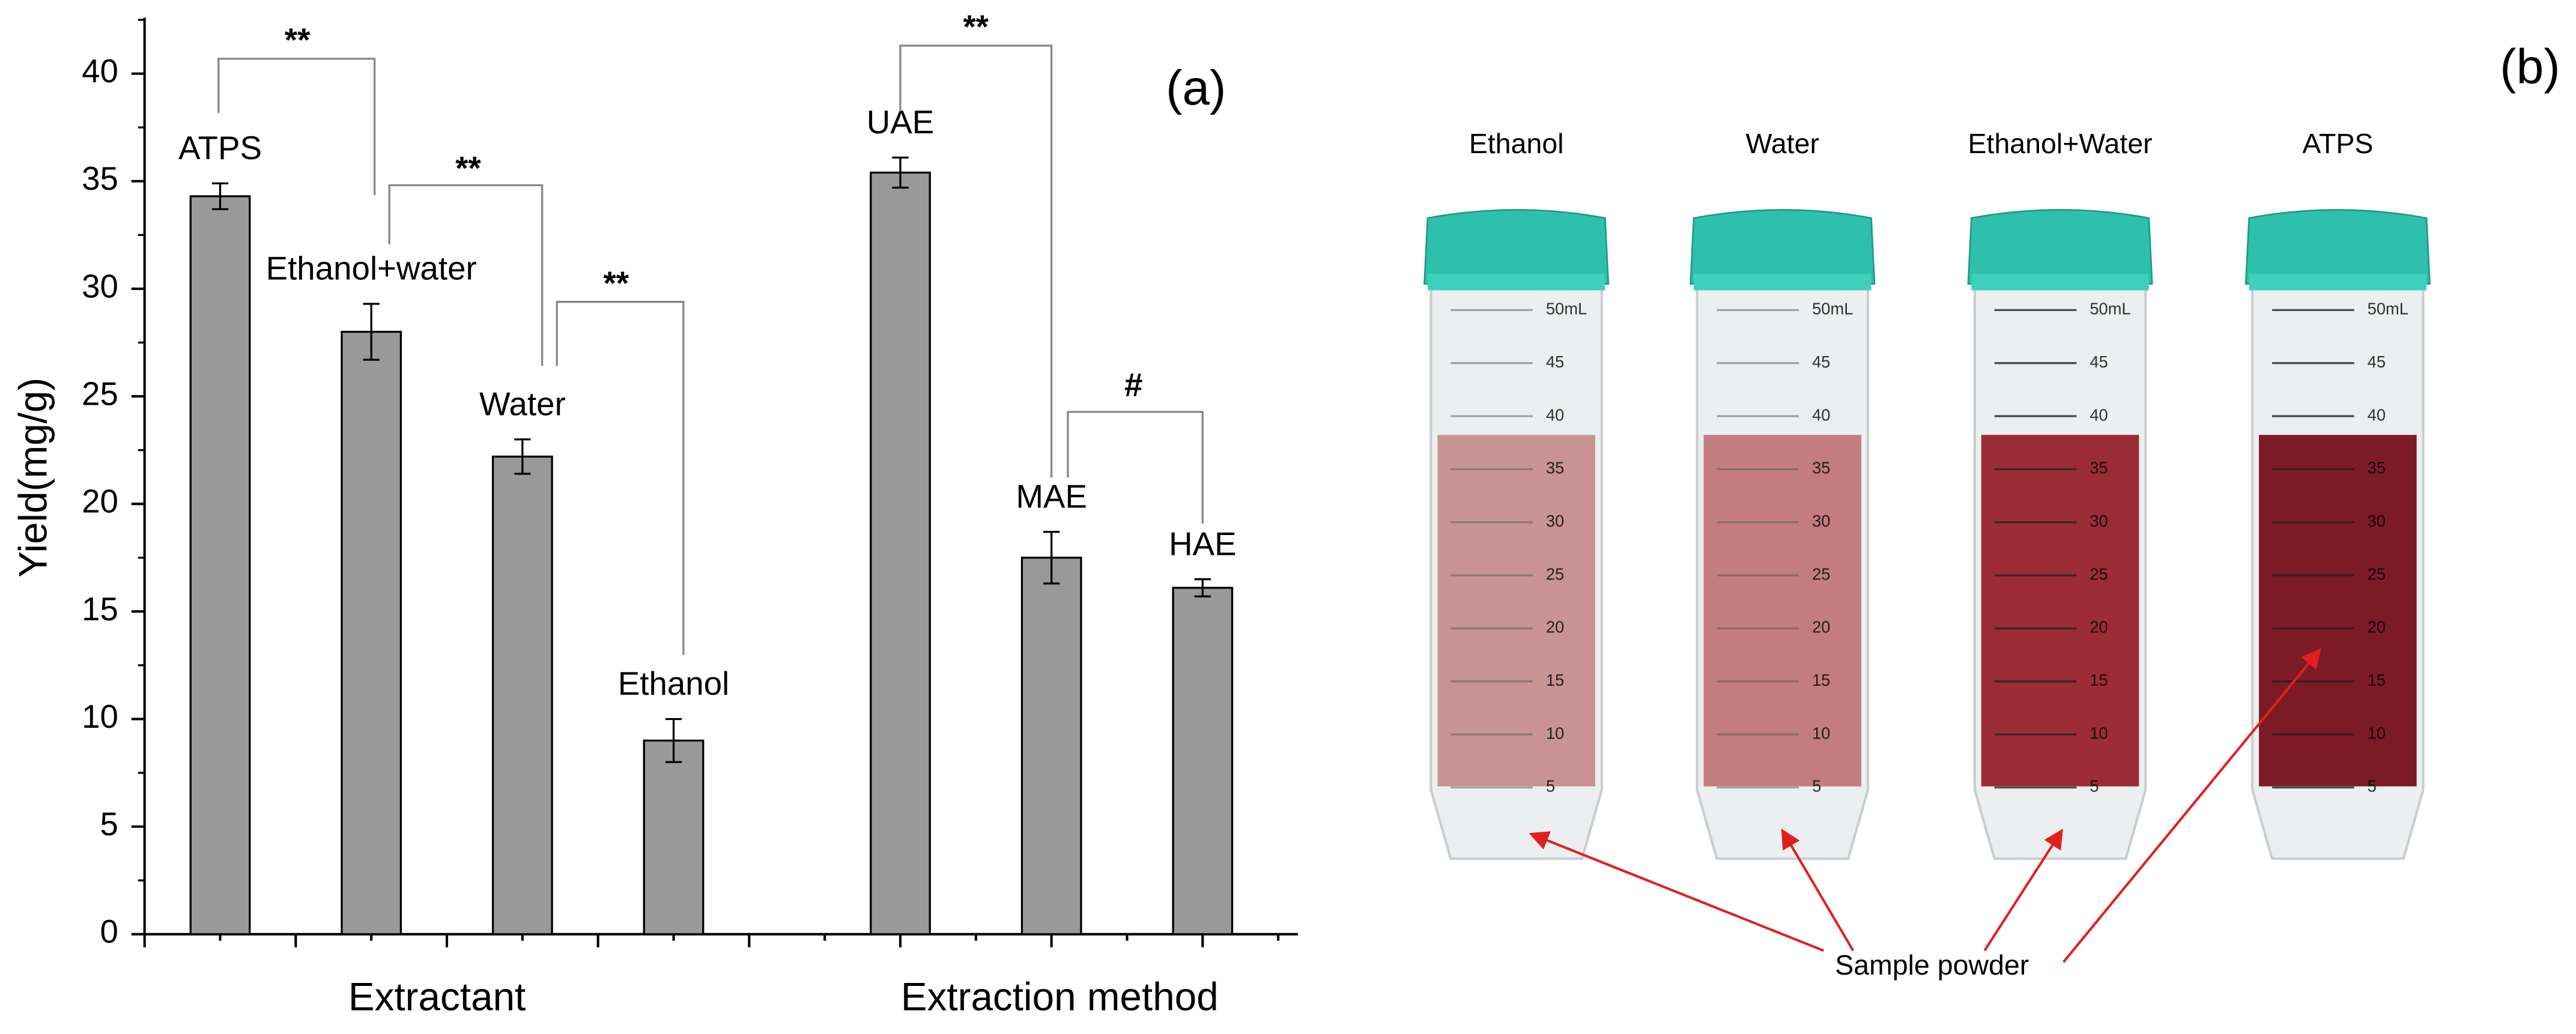 Image resolution: width=2576 pixels, height=1034 pixels. I want to click on y-tick-label: 15, so click(100, 608).